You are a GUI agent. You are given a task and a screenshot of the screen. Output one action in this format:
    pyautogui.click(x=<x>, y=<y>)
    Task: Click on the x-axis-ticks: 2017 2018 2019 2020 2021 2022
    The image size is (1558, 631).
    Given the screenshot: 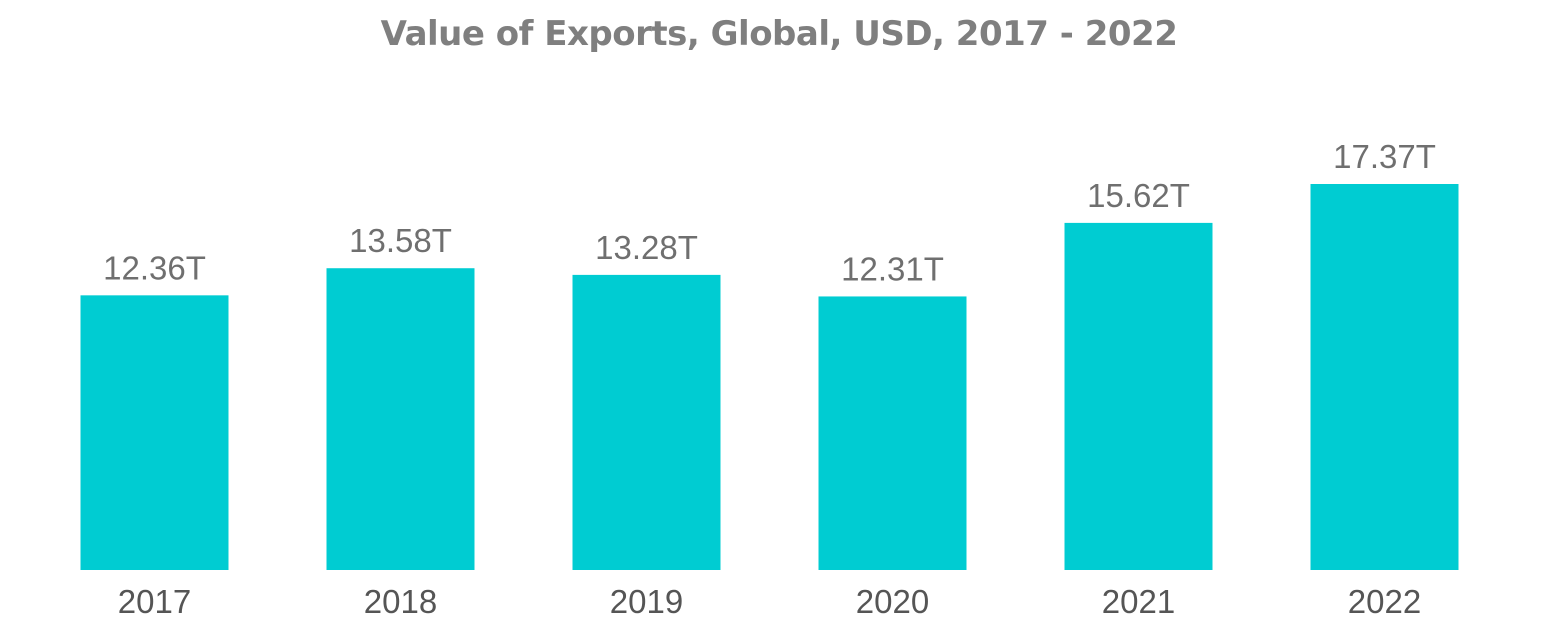 What is the action you would take?
    pyautogui.click(x=769, y=601)
    